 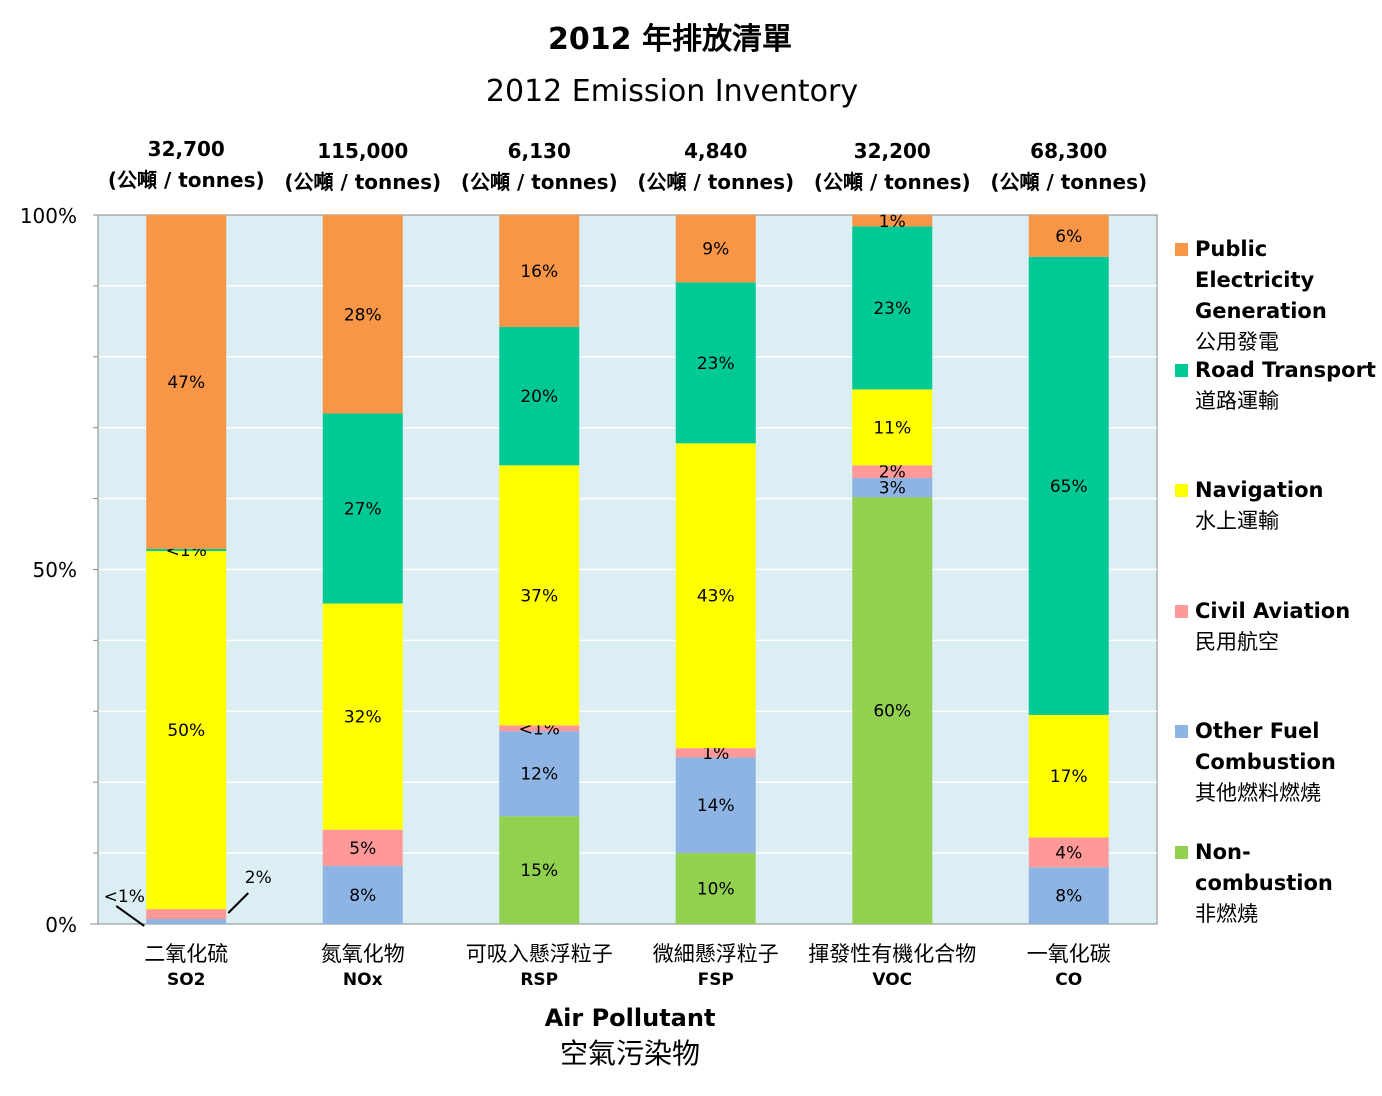 What do you see at coordinates (1273, 611) in the screenshot?
I see `legend-label-en: Civil Aviation` at bounding box center [1273, 611].